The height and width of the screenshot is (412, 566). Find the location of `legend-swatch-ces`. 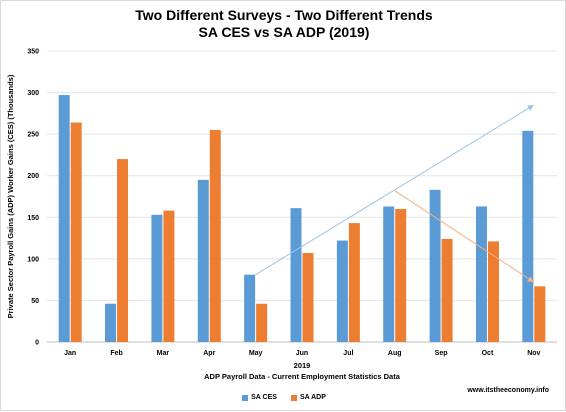

legend-swatch-ces is located at coordinates (245, 397).